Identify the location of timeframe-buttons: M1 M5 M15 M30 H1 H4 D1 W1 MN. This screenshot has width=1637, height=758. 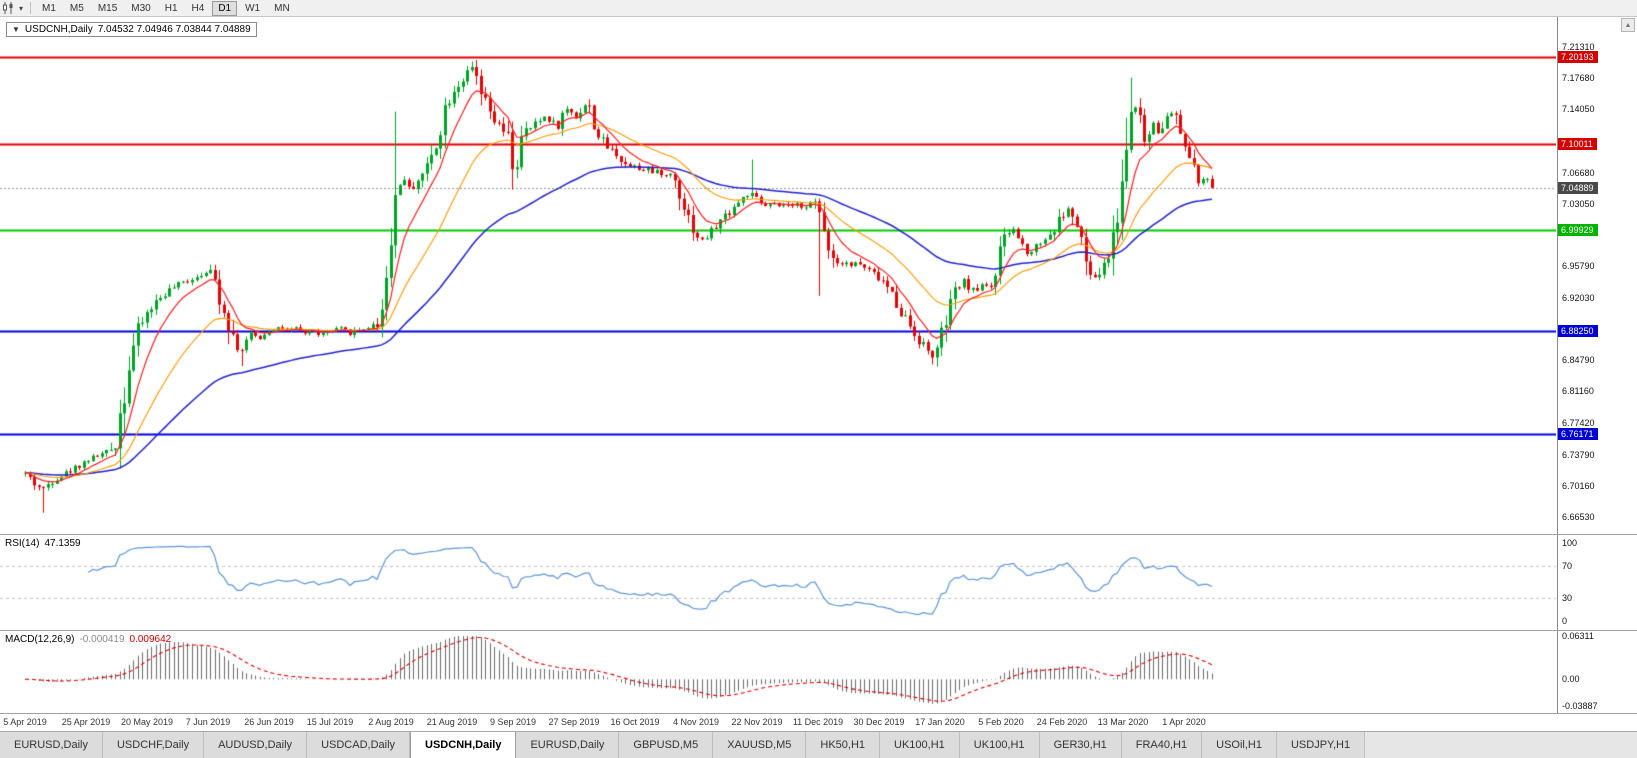
(166, 8).